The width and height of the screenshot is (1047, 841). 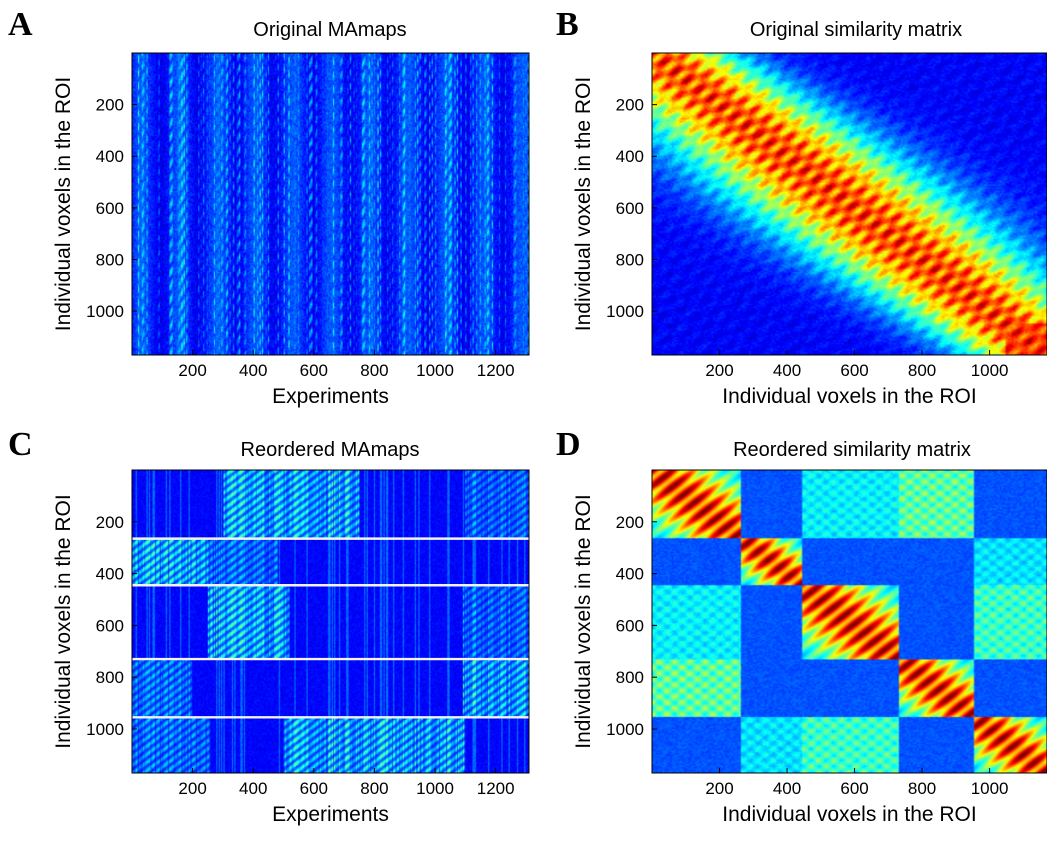 What do you see at coordinates (20, 444) in the screenshot?
I see `panel-letter: C` at bounding box center [20, 444].